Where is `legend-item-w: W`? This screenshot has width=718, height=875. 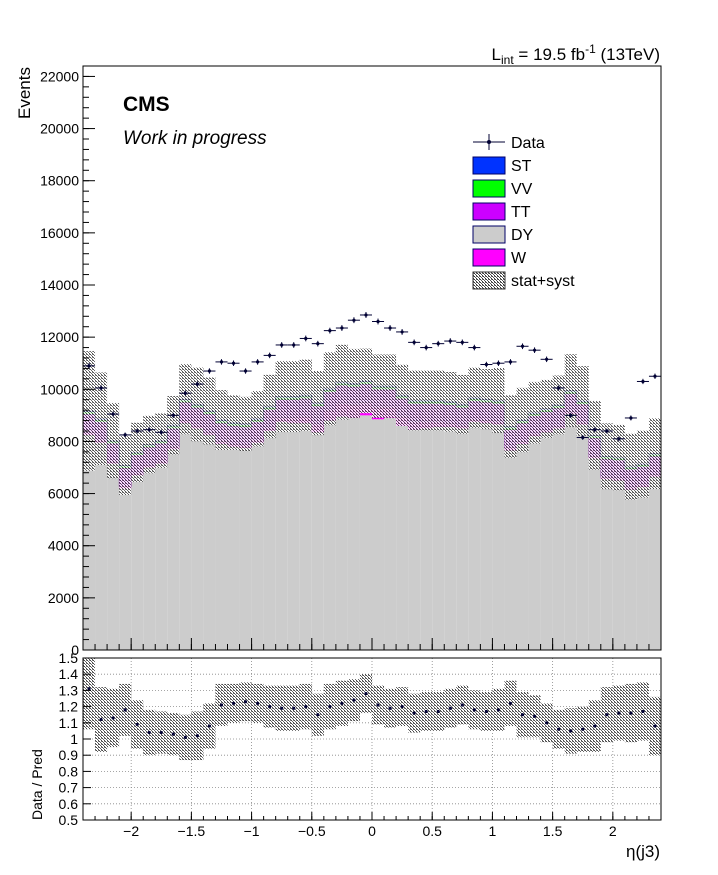
legend-item-w: W is located at coordinates (499, 257).